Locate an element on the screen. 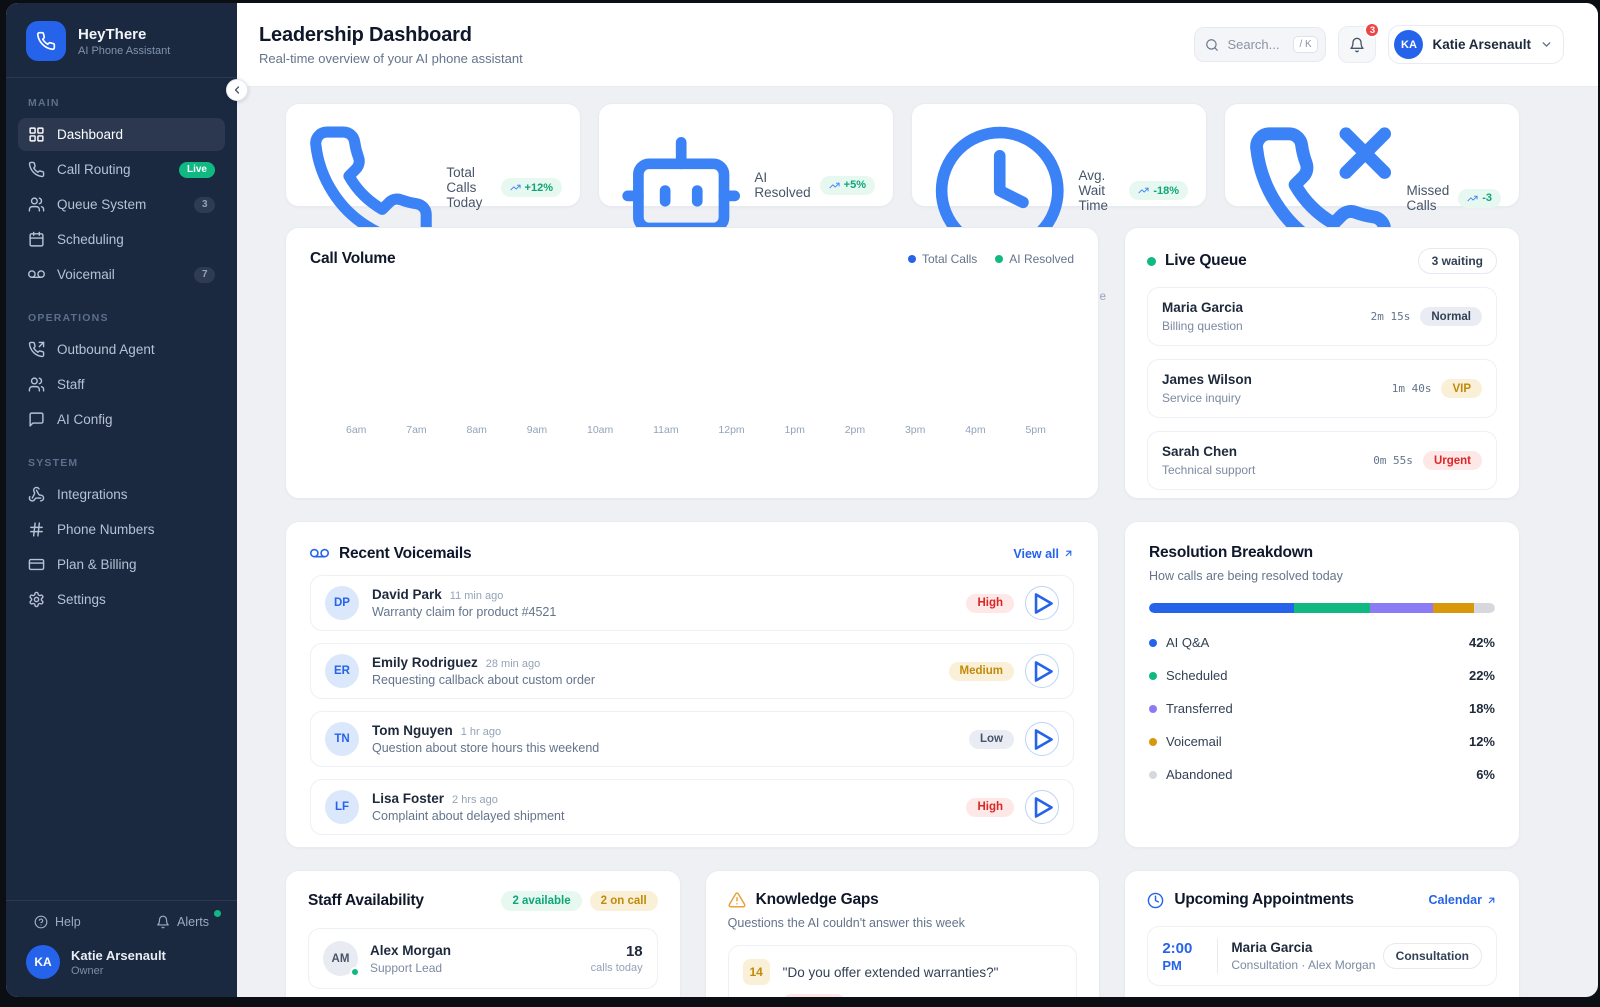 The height and width of the screenshot is (1007, 1600). sidebar-item-dashboard: Dashboard is located at coordinates (121, 134).